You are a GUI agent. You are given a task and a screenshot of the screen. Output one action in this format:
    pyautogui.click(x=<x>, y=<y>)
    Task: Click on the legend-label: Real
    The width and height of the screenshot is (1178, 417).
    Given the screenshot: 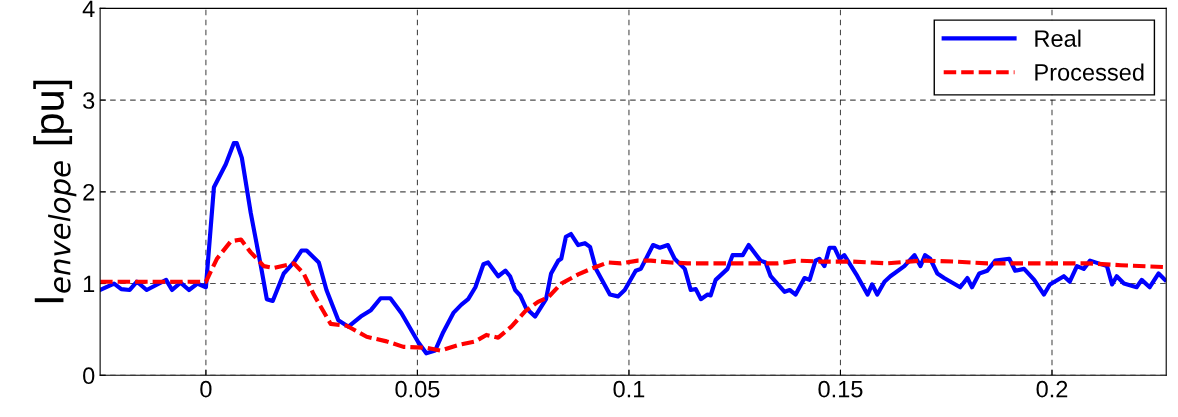 What is the action you would take?
    pyautogui.click(x=1058, y=38)
    